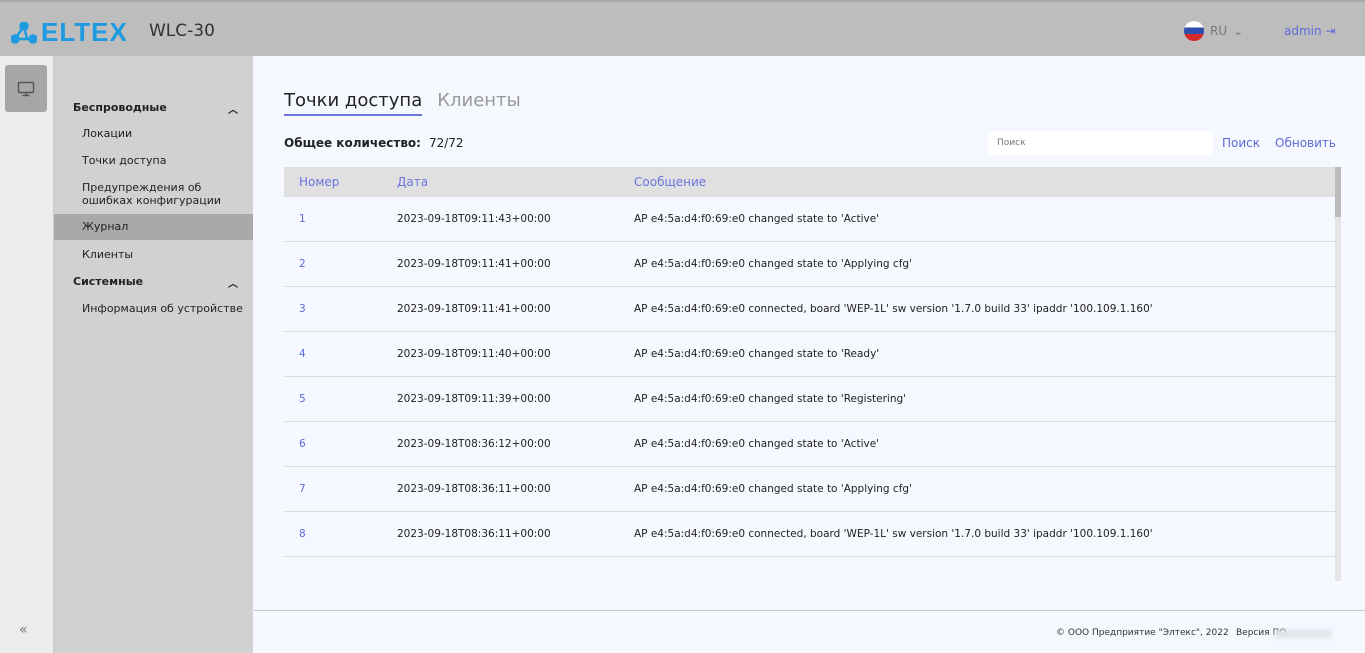 The height and width of the screenshot is (653, 1365). Describe the element at coordinates (302, 219) in the screenshot. I see `cell-number: 1` at that location.